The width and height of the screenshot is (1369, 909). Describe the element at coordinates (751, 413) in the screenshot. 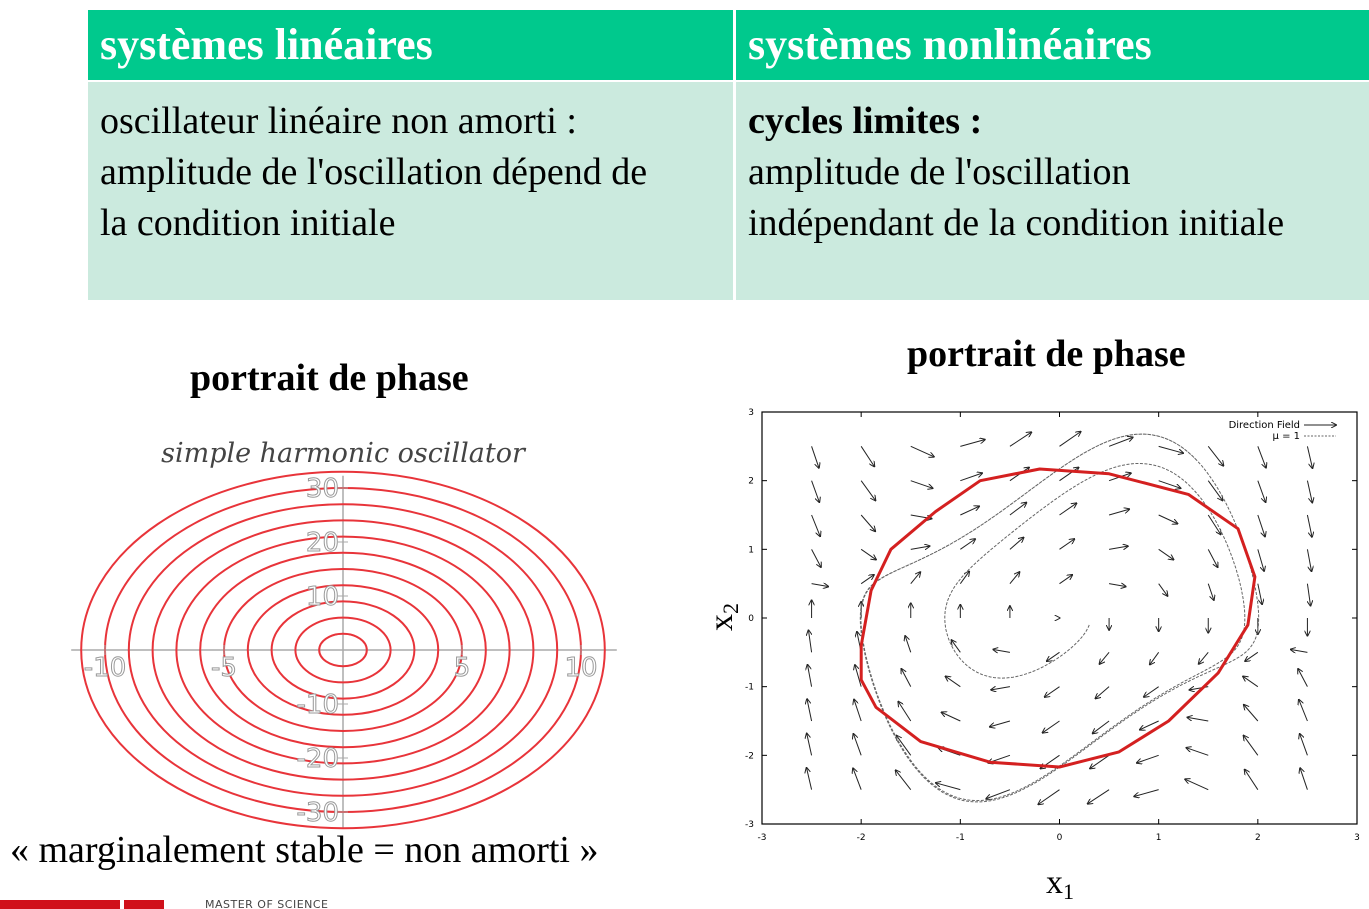

I see `right-y-tick-label: 3` at that location.